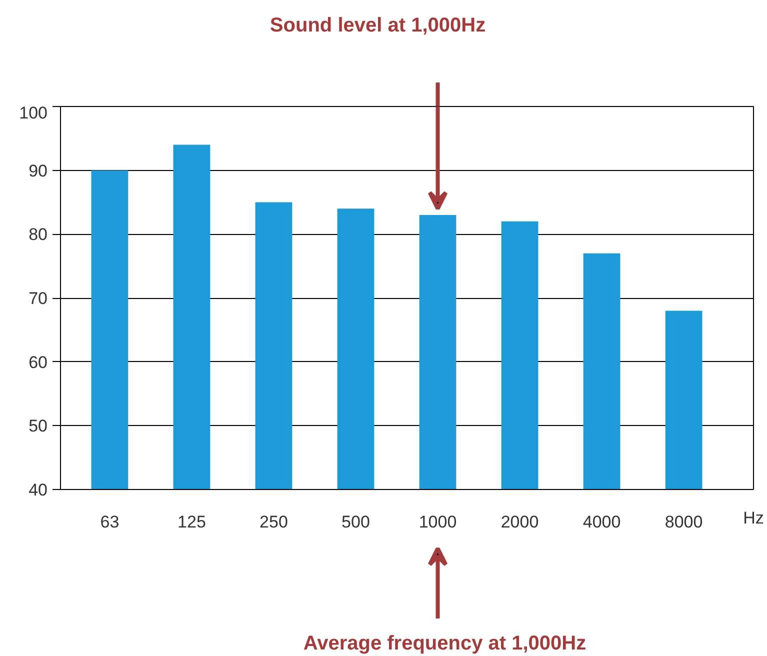 The width and height of the screenshot is (767, 656). I want to click on x-axis-title: Hz, so click(753, 518).